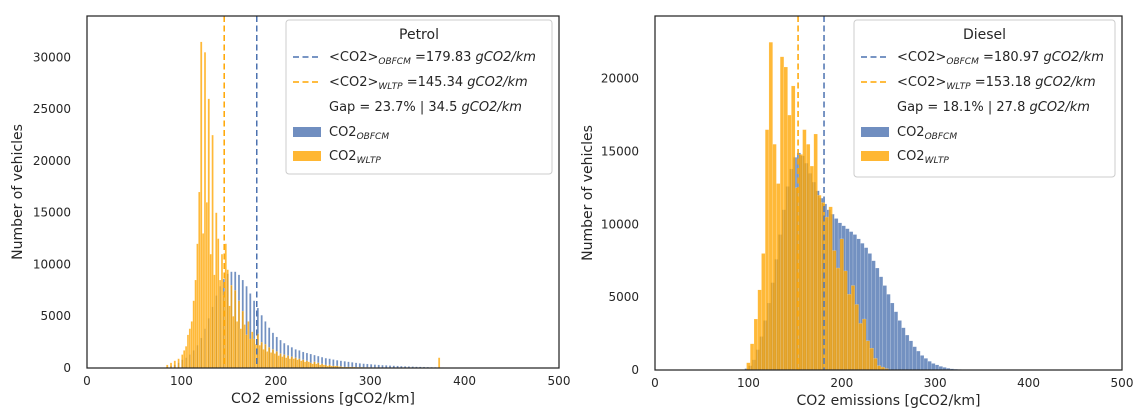 The height and width of the screenshot is (415, 1140). I want to click on x-tick-label: 300, so click(935, 383).